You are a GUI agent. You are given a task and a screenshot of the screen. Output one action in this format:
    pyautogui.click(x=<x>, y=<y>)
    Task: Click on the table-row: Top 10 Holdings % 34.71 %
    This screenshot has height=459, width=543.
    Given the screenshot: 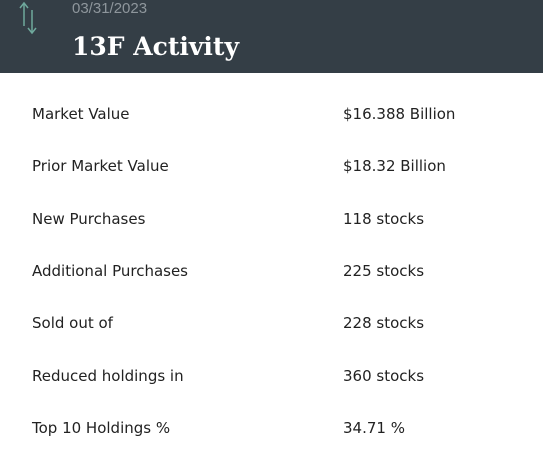 What is the action you would take?
    pyautogui.click(x=271, y=434)
    